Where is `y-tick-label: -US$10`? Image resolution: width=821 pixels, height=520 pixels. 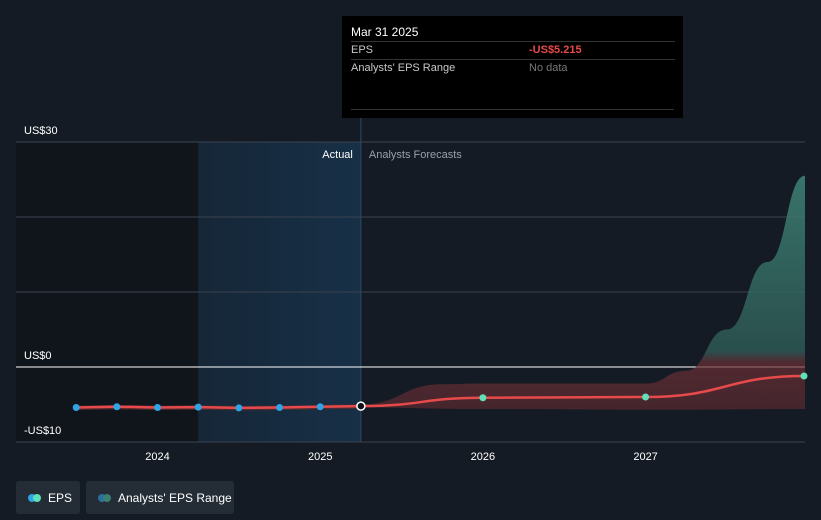 y-tick-label: -US$10 is located at coordinates (42, 431).